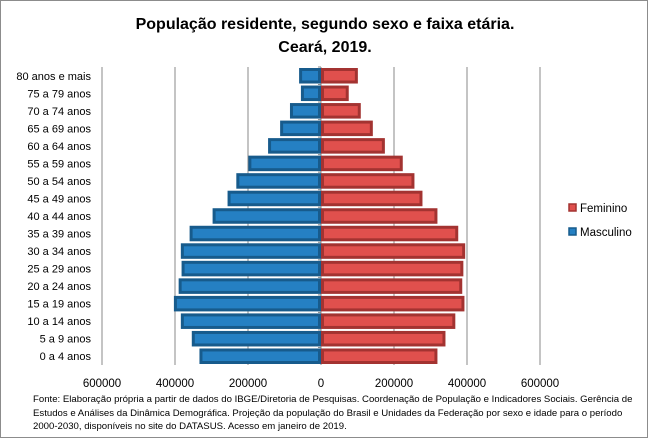 The height and width of the screenshot is (438, 648). Describe the element at coordinates (59, 252) in the screenshot. I see `y-category-label: 30 a 34 anos` at that location.